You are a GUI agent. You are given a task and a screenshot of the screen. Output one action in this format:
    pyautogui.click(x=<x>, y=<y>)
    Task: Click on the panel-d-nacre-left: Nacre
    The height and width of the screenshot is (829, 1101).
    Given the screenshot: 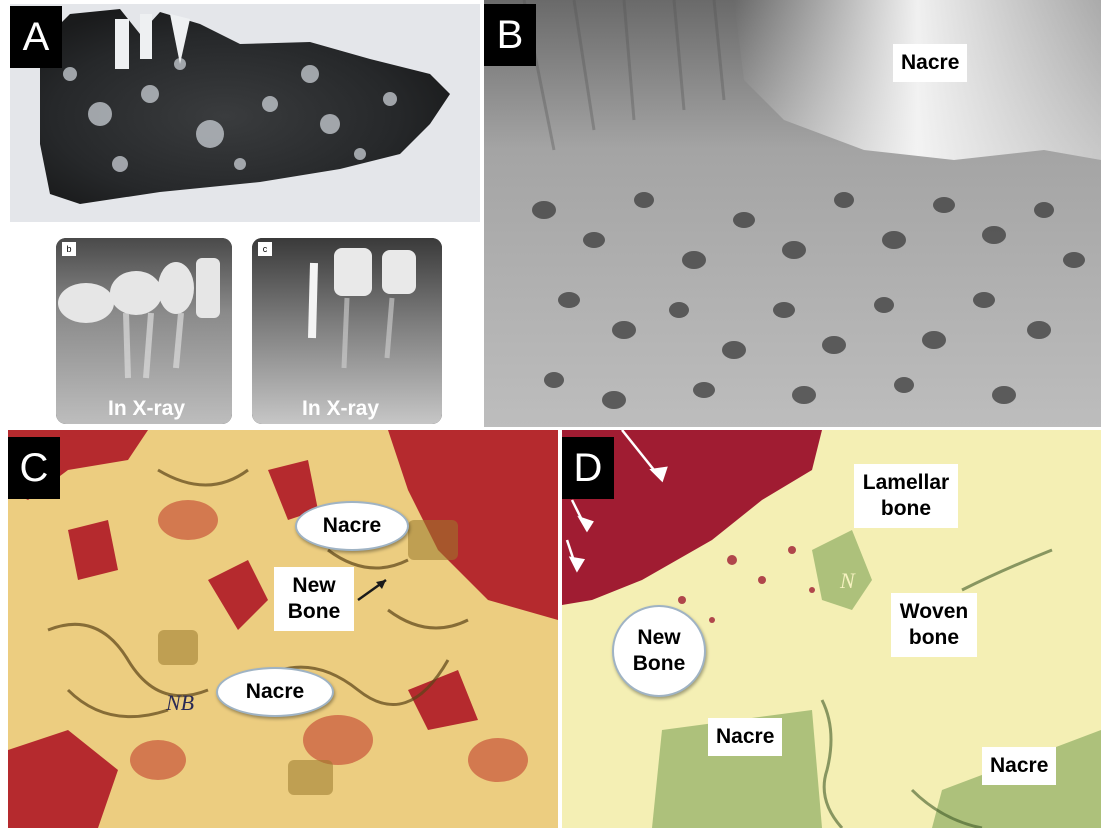 What is the action you would take?
    pyautogui.click(x=745, y=737)
    